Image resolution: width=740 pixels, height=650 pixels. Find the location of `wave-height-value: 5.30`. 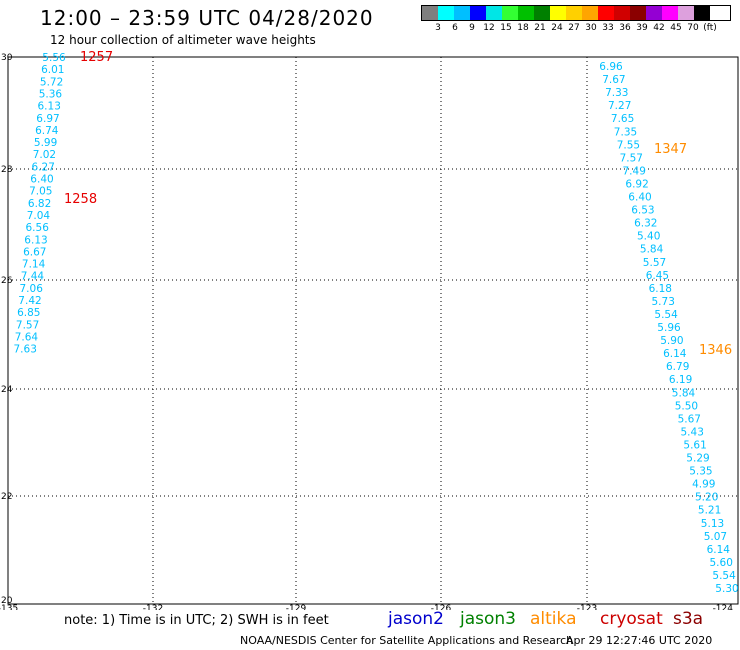

wave-height-value: 5.30 is located at coordinates (726, 589).